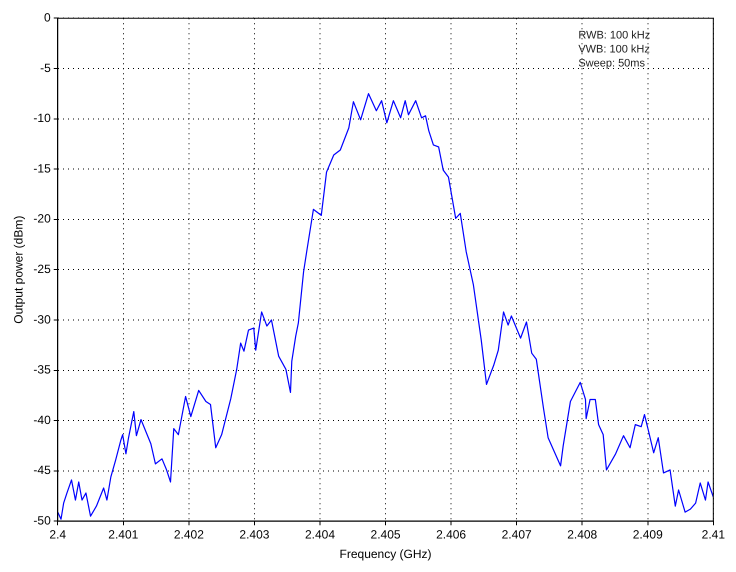 This screenshot has height=572, width=736. Describe the element at coordinates (42, 521) in the screenshot. I see `y-tick-label: -50` at that location.